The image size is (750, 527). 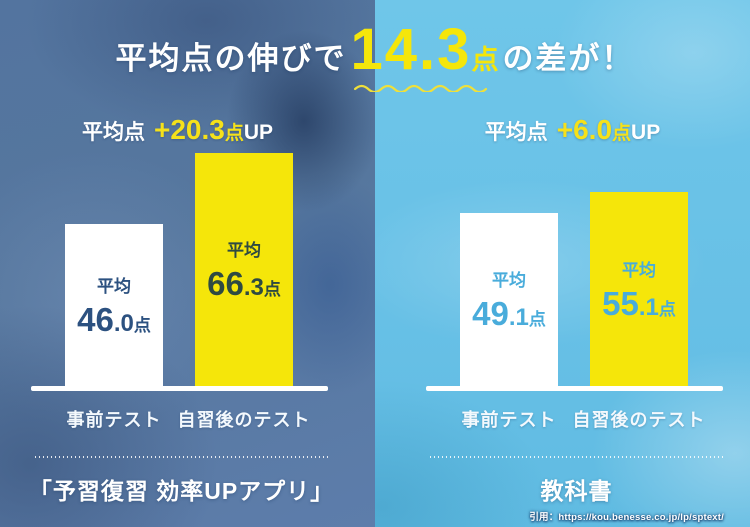 I want to click on bar-posttest: 平均 66.3点, so click(x=244, y=269).